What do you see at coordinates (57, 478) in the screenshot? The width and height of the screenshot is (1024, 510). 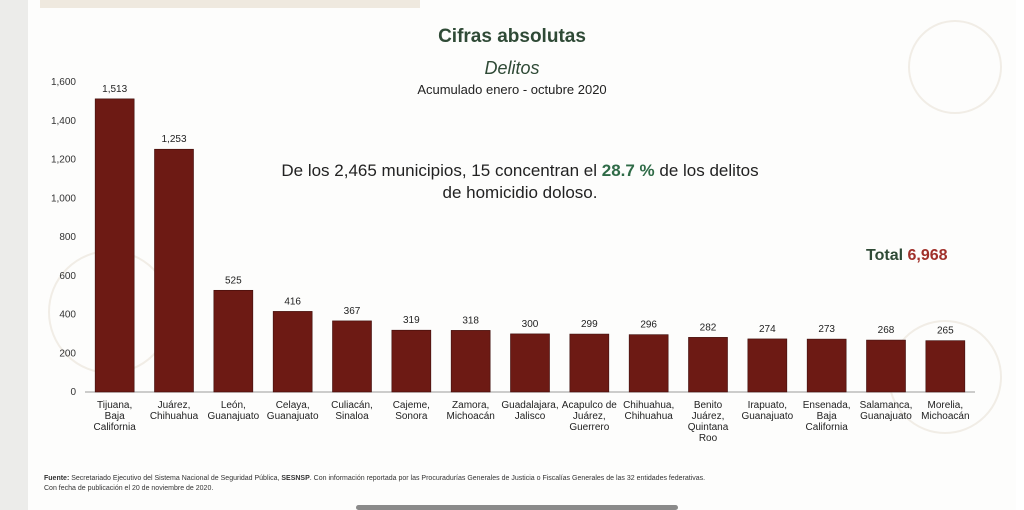 I see `footer-source-label: Fuente:` at bounding box center [57, 478].